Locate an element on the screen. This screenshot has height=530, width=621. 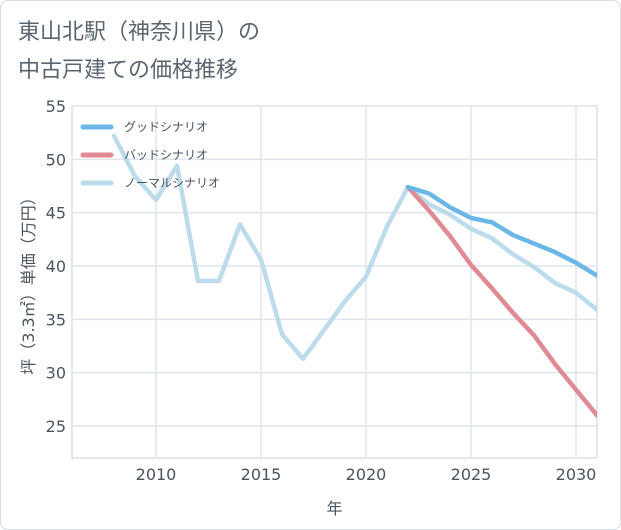
x-tick-label: 2010 is located at coordinates (156, 474).